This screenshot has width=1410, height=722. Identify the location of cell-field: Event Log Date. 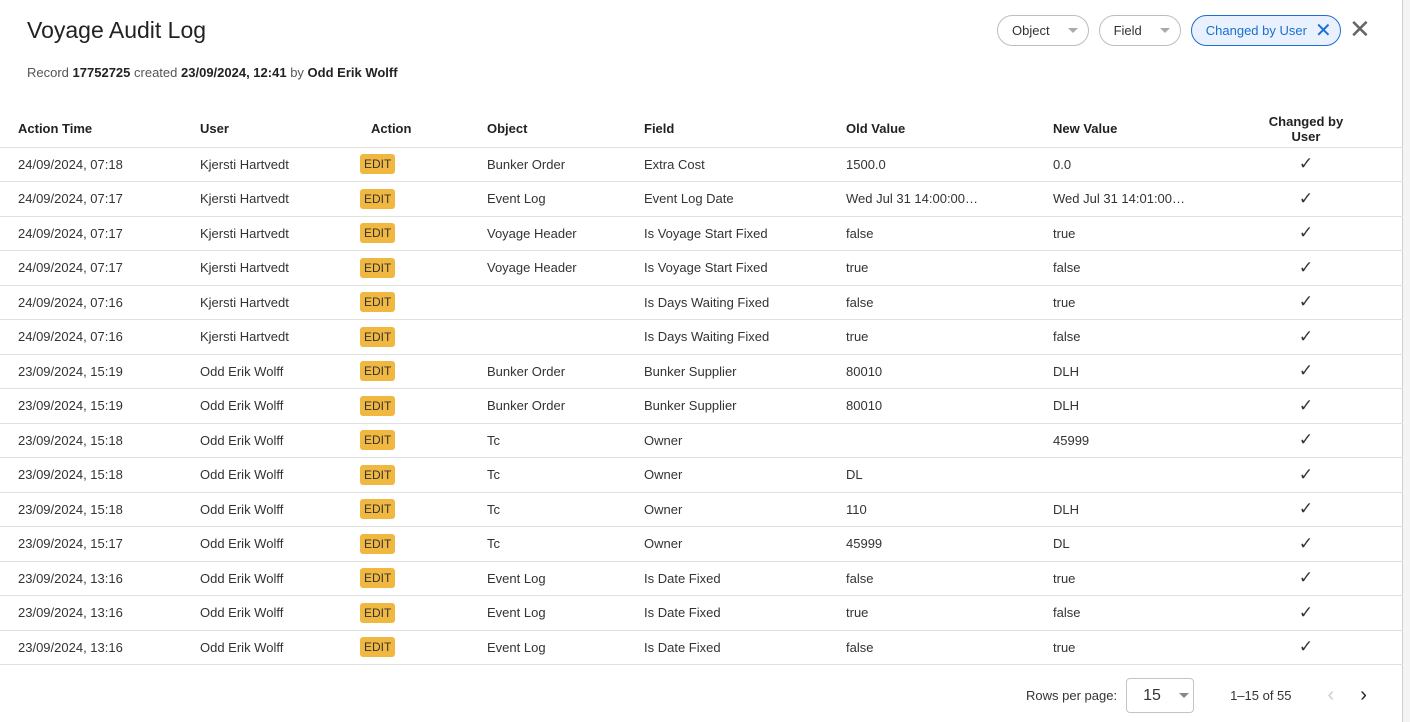
(745, 199).